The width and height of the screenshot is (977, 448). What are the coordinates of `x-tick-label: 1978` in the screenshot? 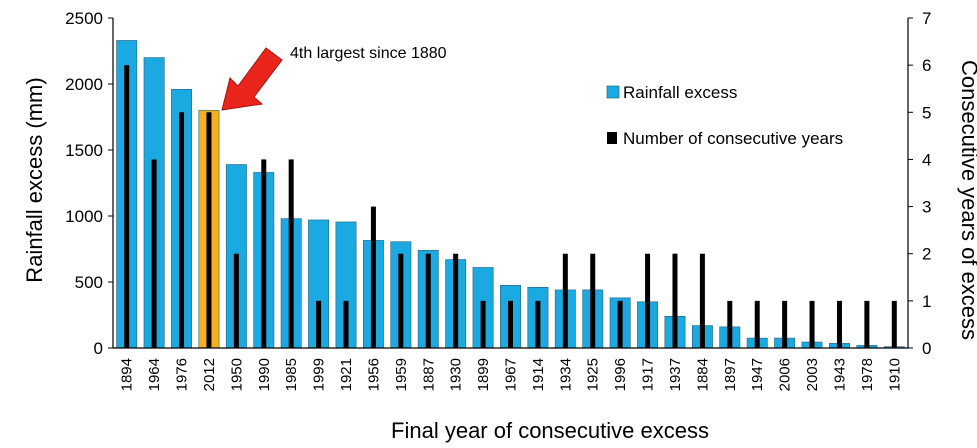 It's located at (867, 374).